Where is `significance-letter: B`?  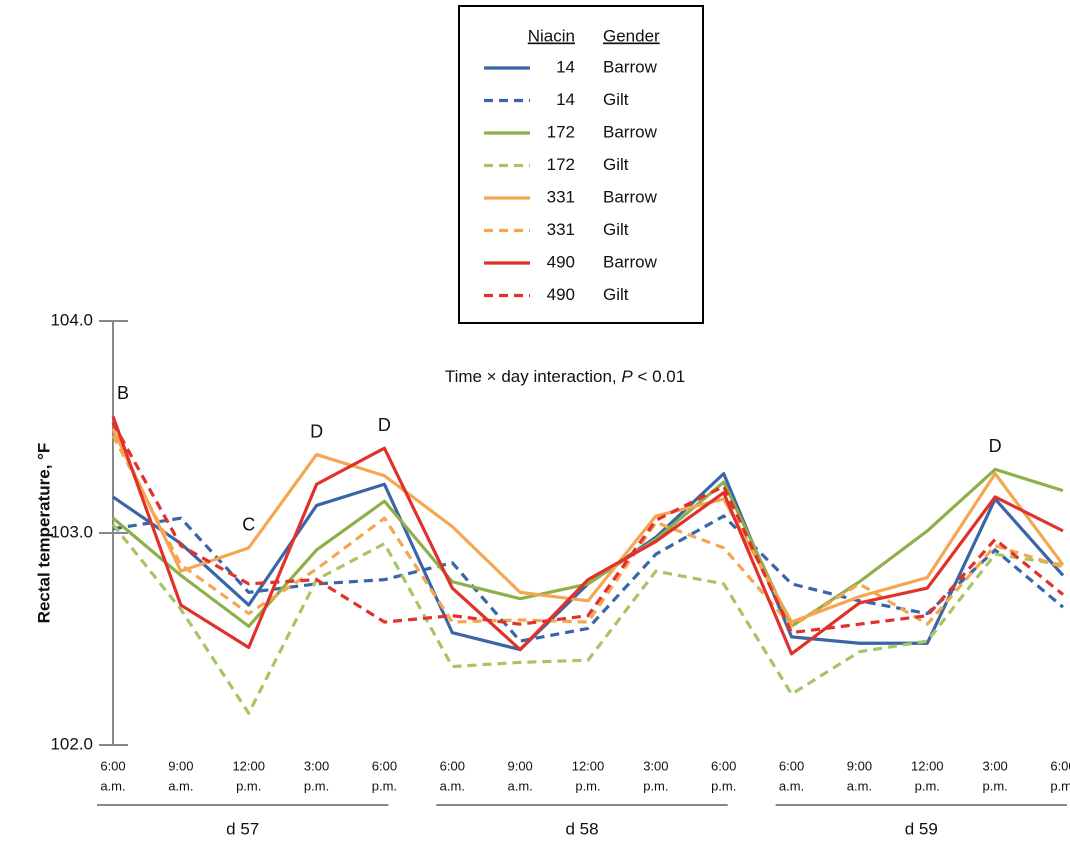 significance-letter: B is located at coordinates (123, 393).